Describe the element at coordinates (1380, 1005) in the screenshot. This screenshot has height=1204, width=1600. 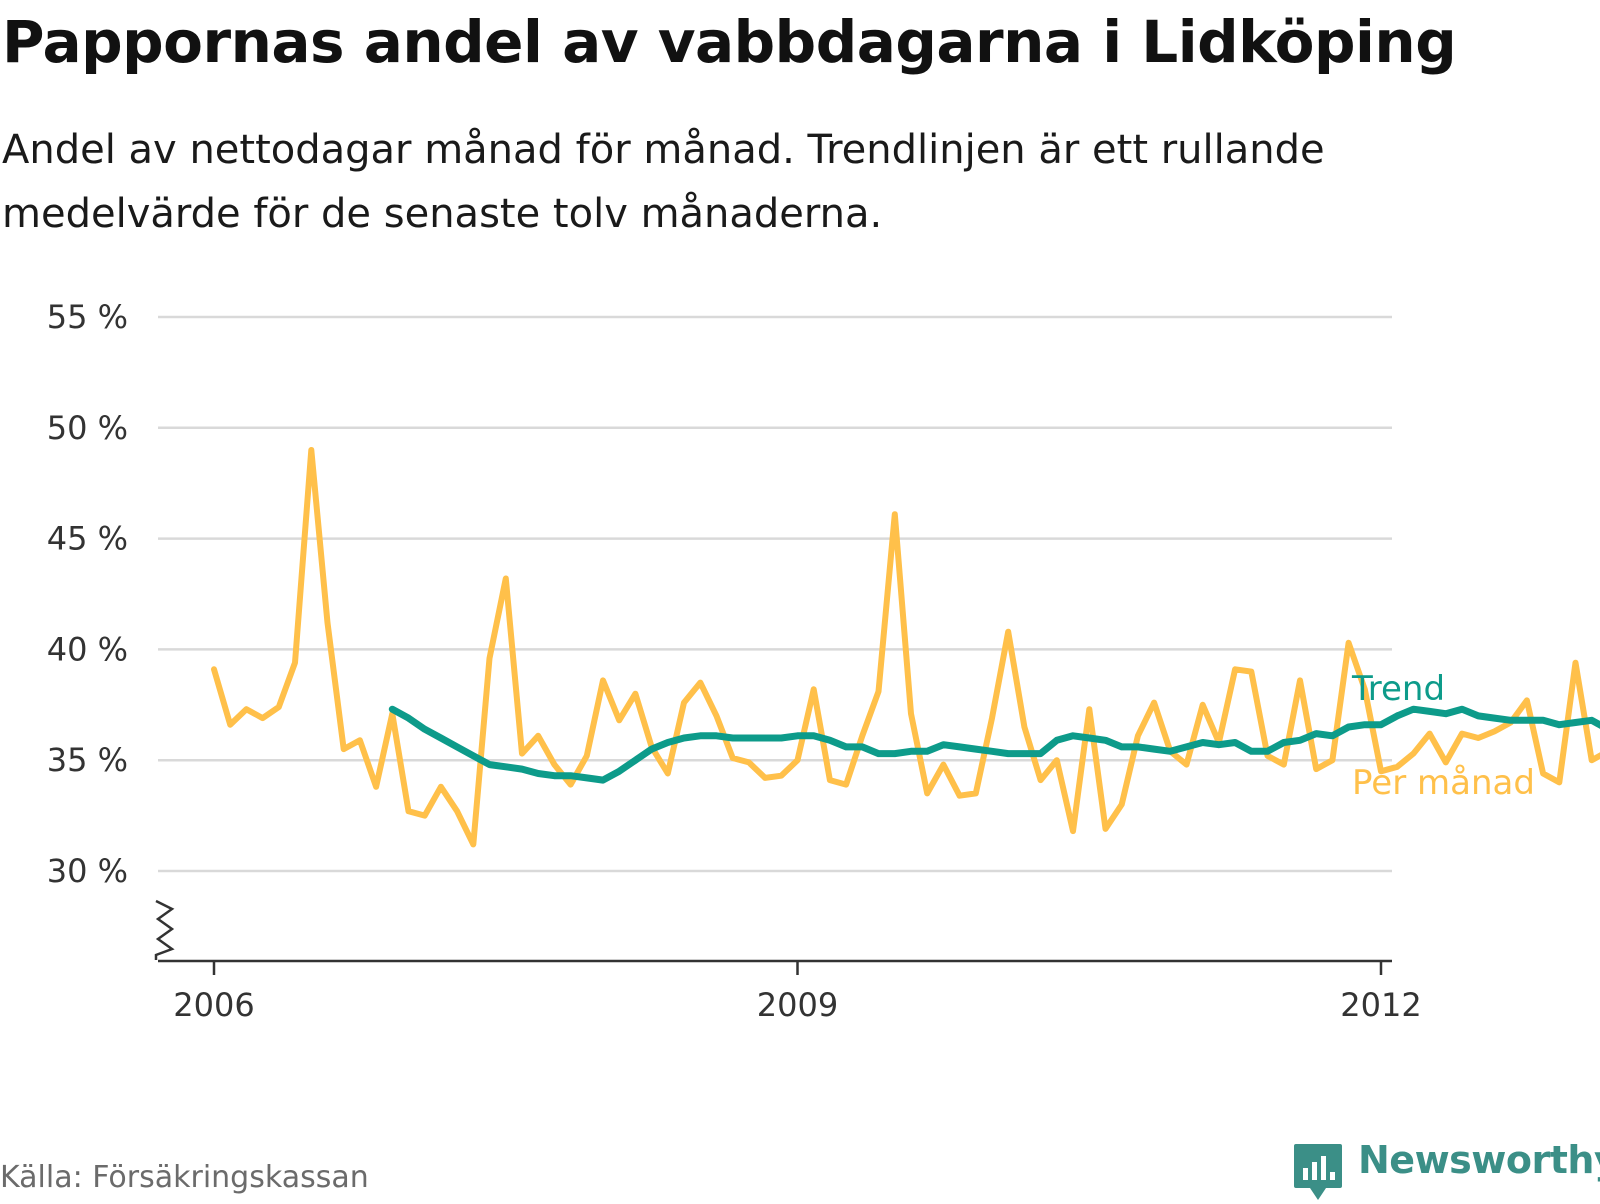
I see `x-tick-label: 2012` at that location.